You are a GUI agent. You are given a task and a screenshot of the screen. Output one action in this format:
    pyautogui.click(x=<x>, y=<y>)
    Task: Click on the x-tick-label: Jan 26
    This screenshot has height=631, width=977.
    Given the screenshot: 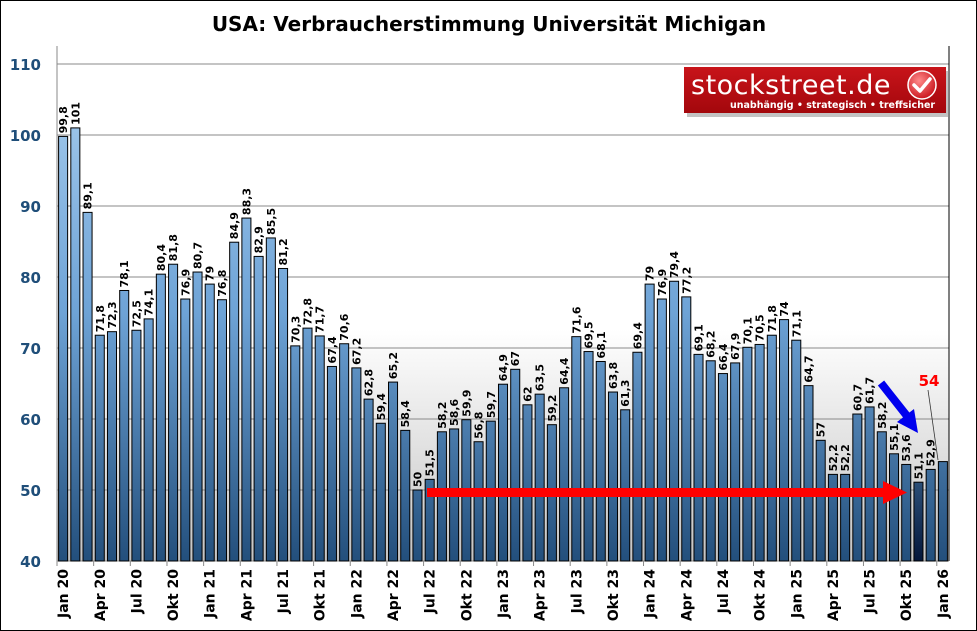 What is the action you would take?
    pyautogui.click(x=944, y=594)
    